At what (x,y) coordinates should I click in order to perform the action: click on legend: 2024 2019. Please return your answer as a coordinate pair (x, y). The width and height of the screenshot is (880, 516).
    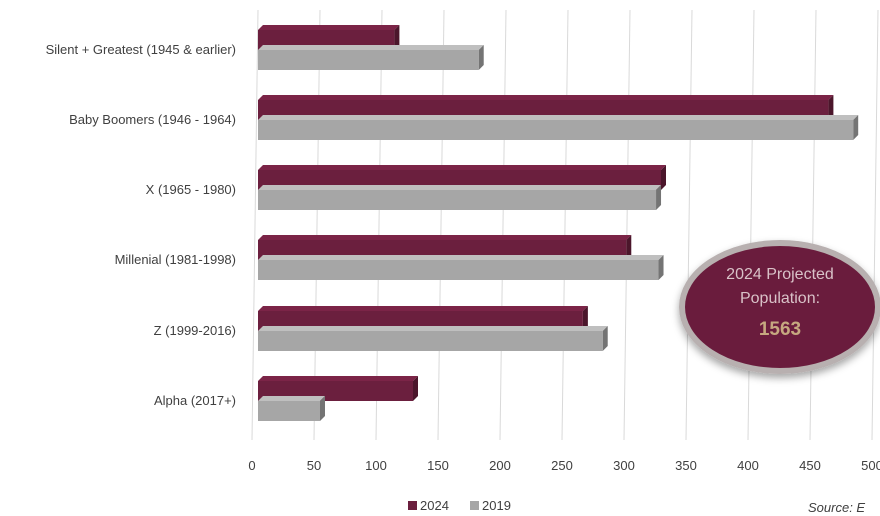
    Looking at the image, I should click on (459, 505).